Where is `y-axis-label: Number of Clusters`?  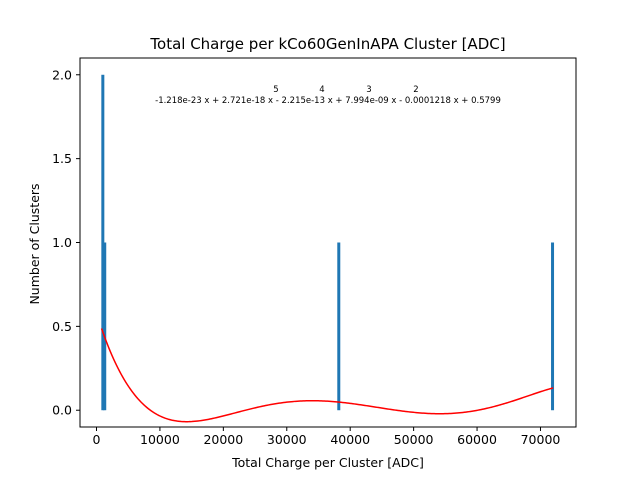 y-axis-label: Number of Clusters is located at coordinates (34, 243).